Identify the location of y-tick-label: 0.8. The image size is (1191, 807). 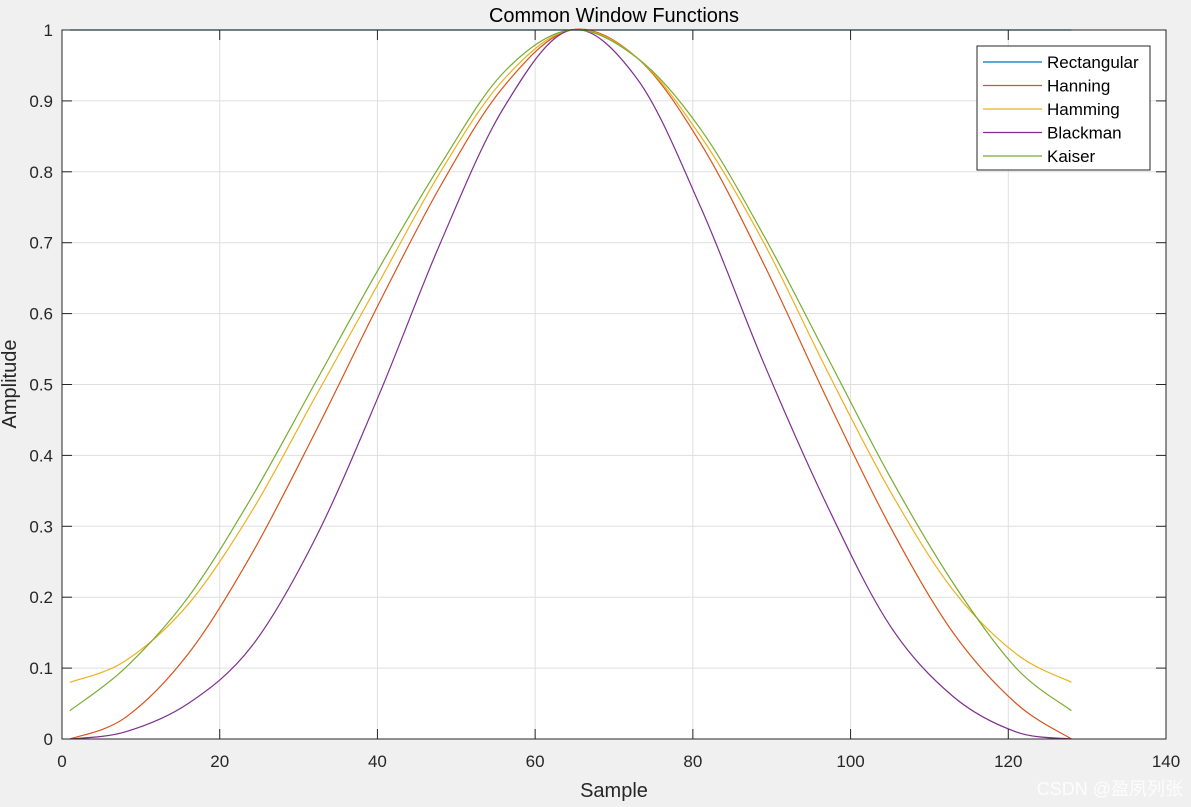
(41, 172).